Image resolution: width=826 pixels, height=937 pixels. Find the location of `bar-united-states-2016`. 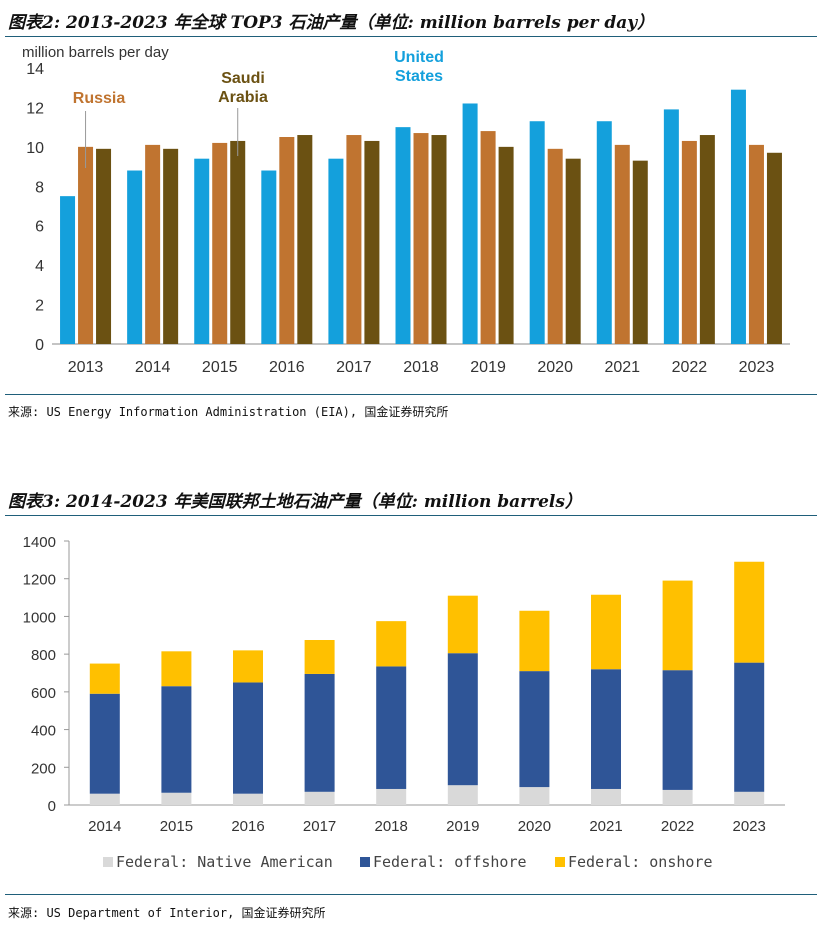

bar-united-states-2016 is located at coordinates (269, 257).